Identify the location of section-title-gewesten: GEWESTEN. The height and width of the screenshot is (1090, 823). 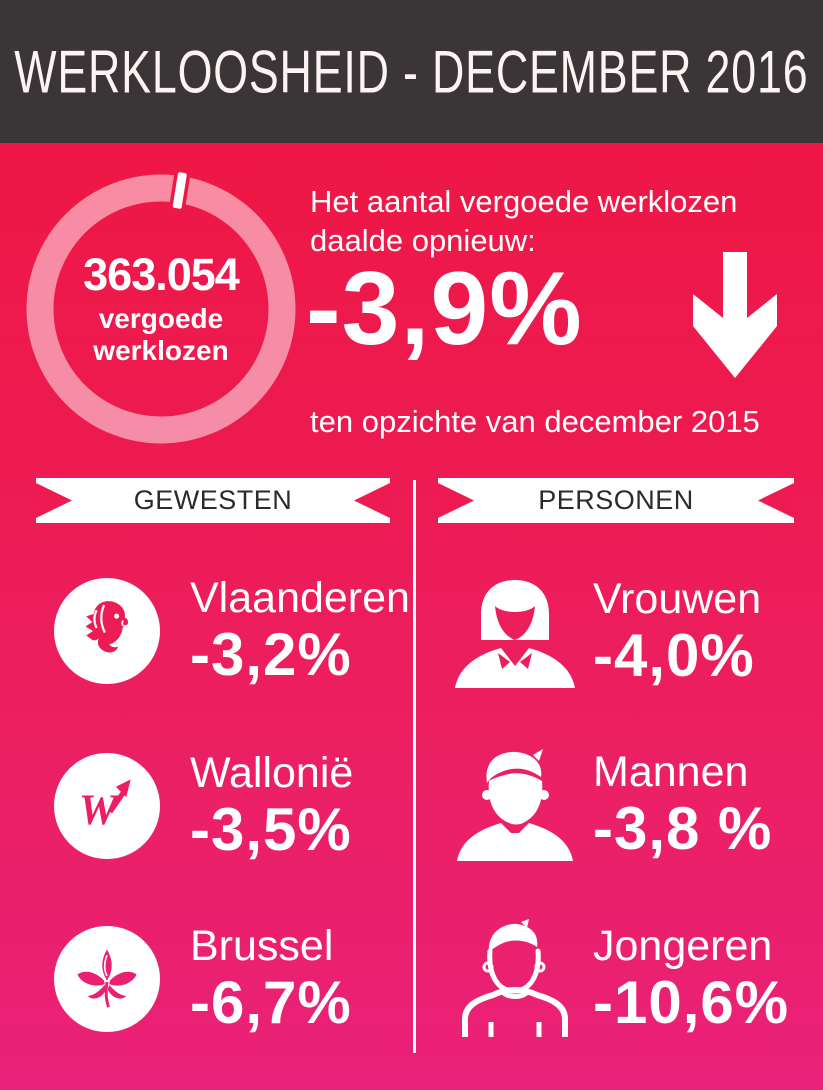
(213, 500).